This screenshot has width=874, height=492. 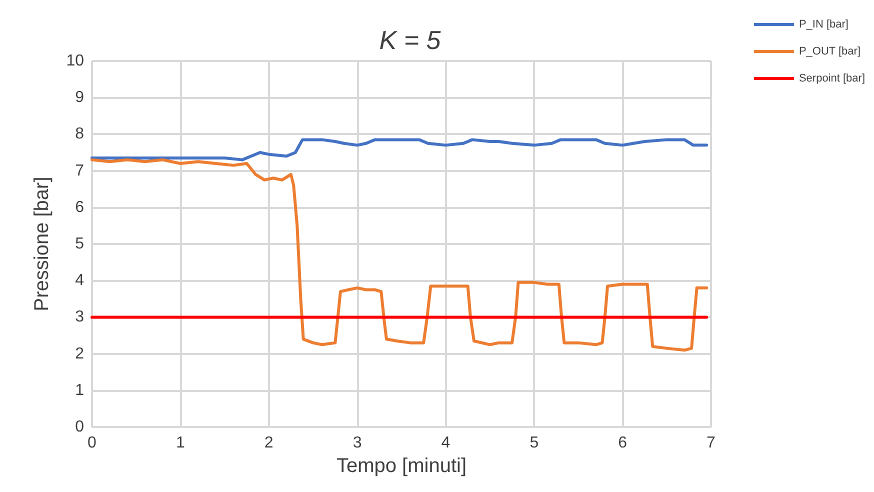 What do you see at coordinates (79, 281) in the screenshot?
I see `y-tick-label: 4` at bounding box center [79, 281].